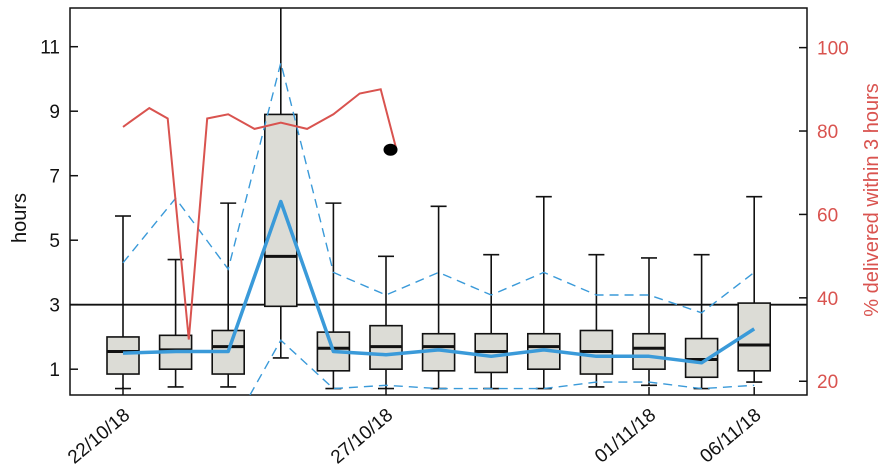 The image size is (887, 470). I want to click on left-tick-label: 1, so click(54, 370).